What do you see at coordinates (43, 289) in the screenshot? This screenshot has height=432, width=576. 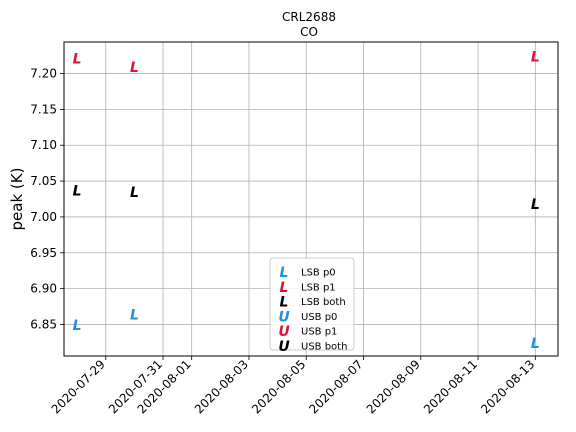 I see `y-tick-label: 6.90` at bounding box center [43, 289].